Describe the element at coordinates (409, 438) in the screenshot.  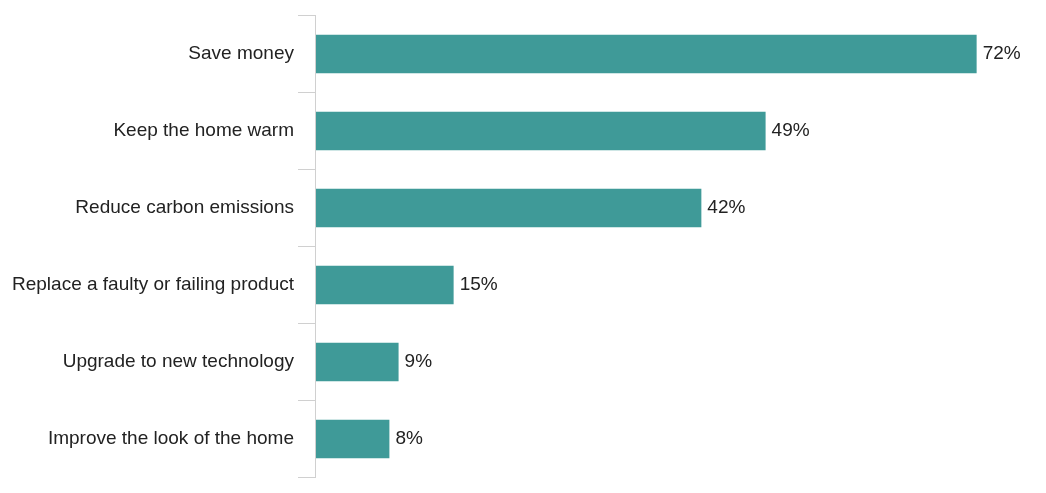
I see `data-label: 8%` at that location.